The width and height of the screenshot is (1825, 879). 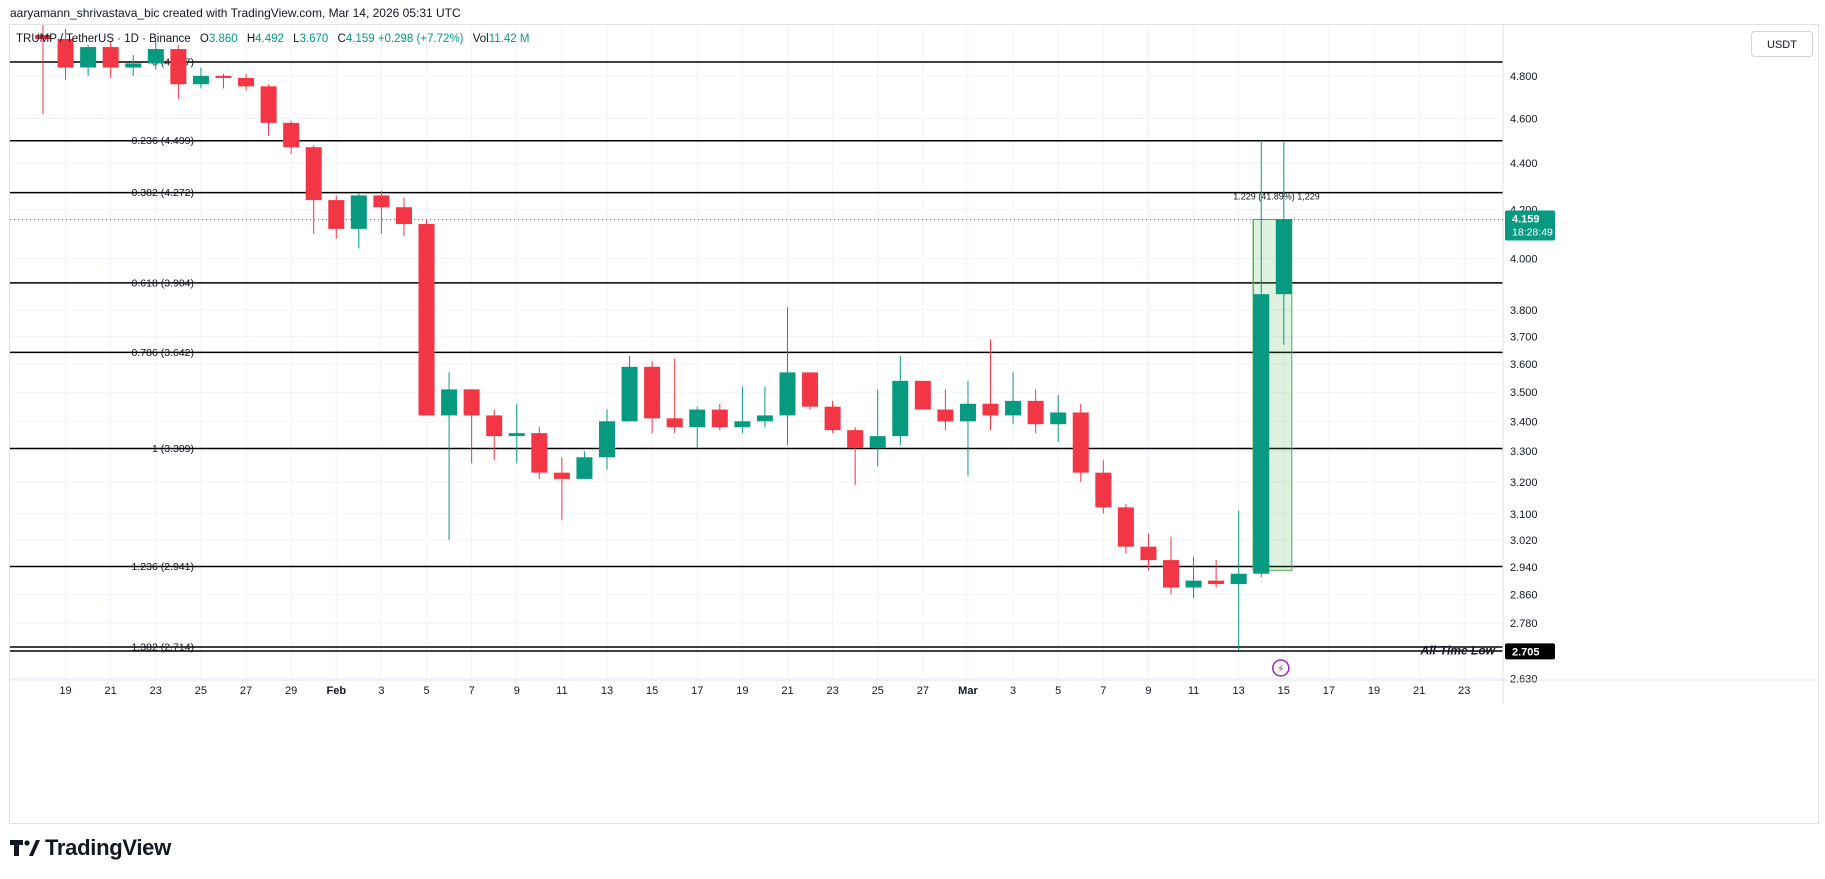 What do you see at coordinates (163, 567) in the screenshot?
I see `fib-level-label: 1.236 (2.941)` at bounding box center [163, 567].